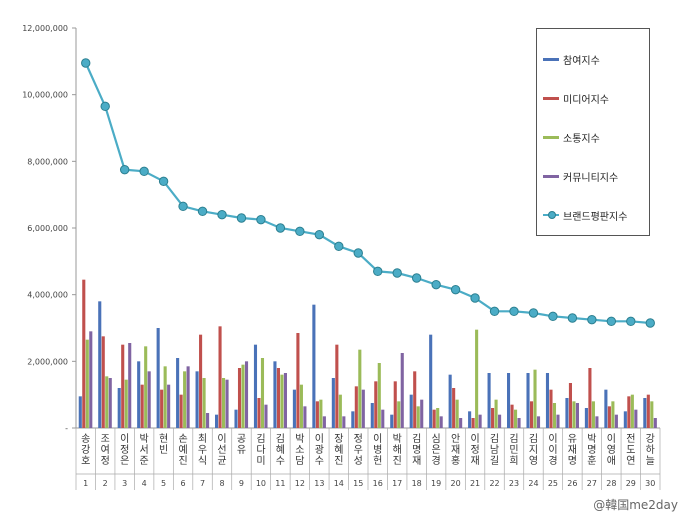 This screenshot has width=690, height=519. Describe the element at coordinates (280, 461) in the screenshot. I see `x-tick-label: 수` at that location.